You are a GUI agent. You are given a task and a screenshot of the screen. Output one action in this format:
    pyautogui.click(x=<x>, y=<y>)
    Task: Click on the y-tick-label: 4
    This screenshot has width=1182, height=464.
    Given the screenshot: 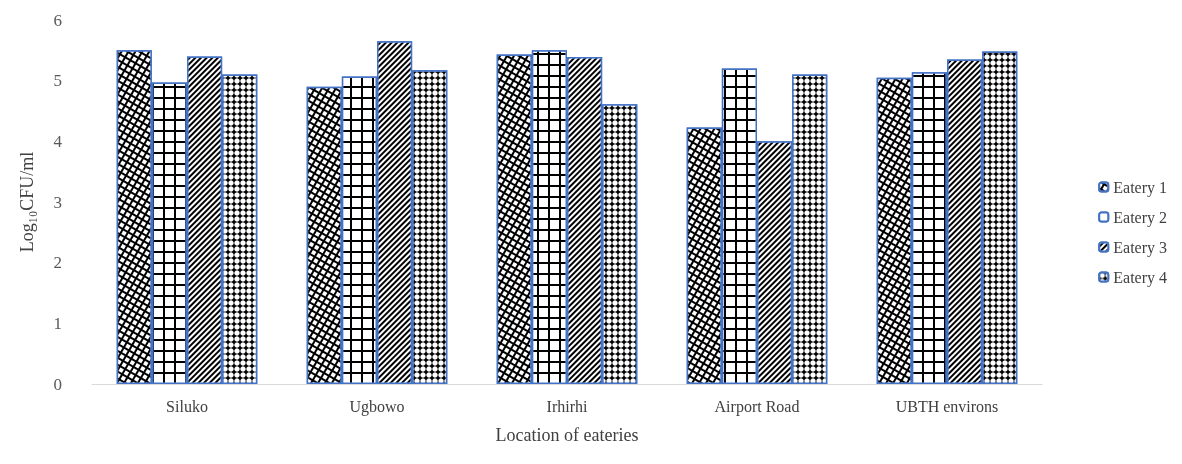 What is the action you would take?
    pyautogui.click(x=58, y=141)
    